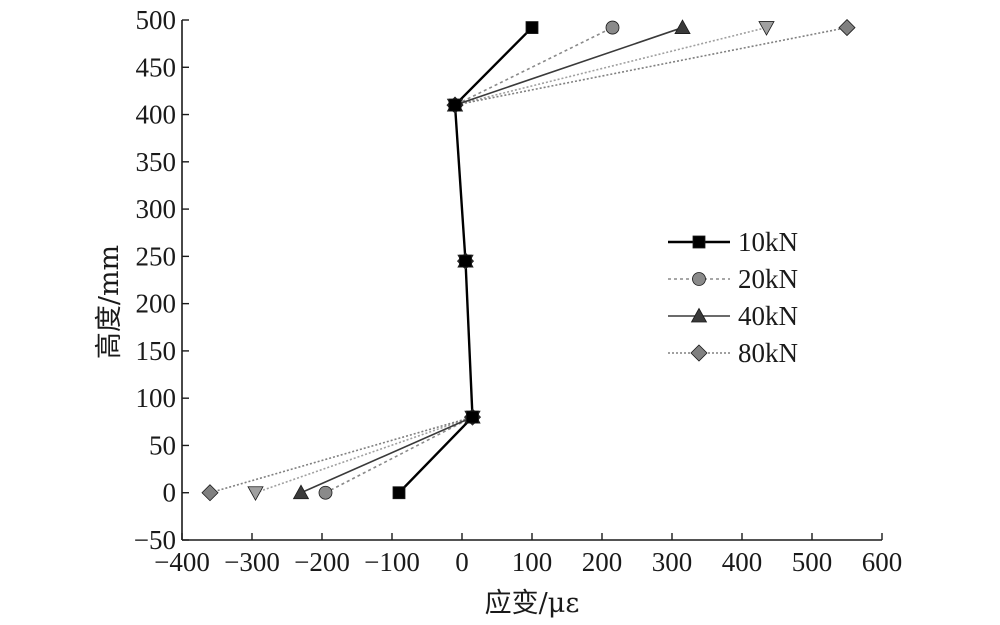 This screenshot has height=625, width=1000. I want to click on legend-label: 80kN, so click(768, 353).